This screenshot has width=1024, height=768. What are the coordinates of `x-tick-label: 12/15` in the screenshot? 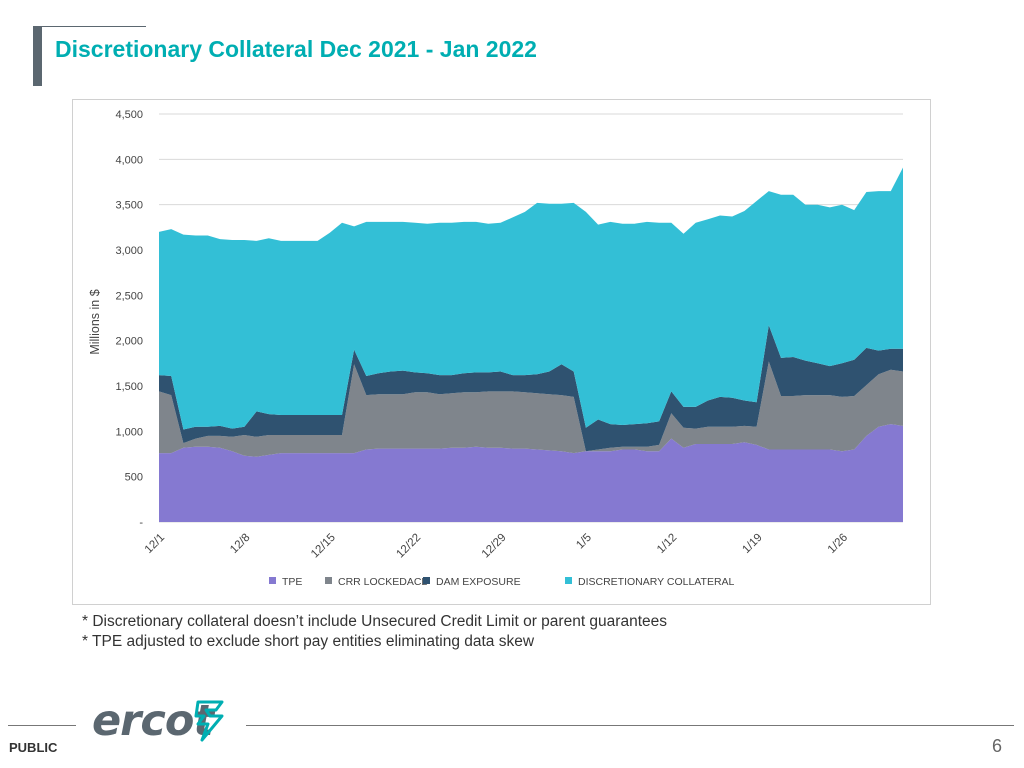 It's located at (323, 546).